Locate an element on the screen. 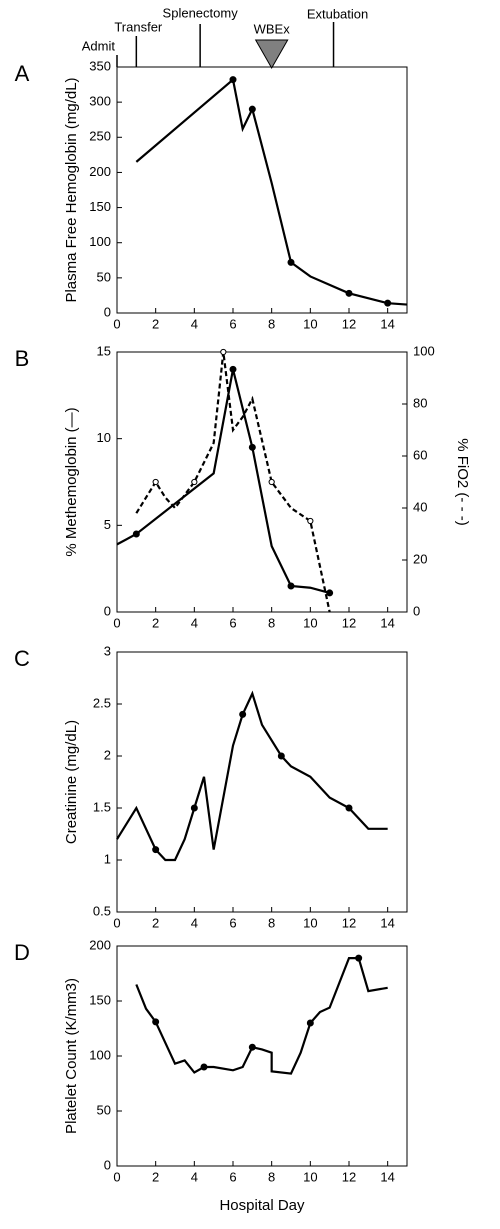 This screenshot has height=1229, width=500. y-tick-label: 300 is located at coordinates (100, 101).